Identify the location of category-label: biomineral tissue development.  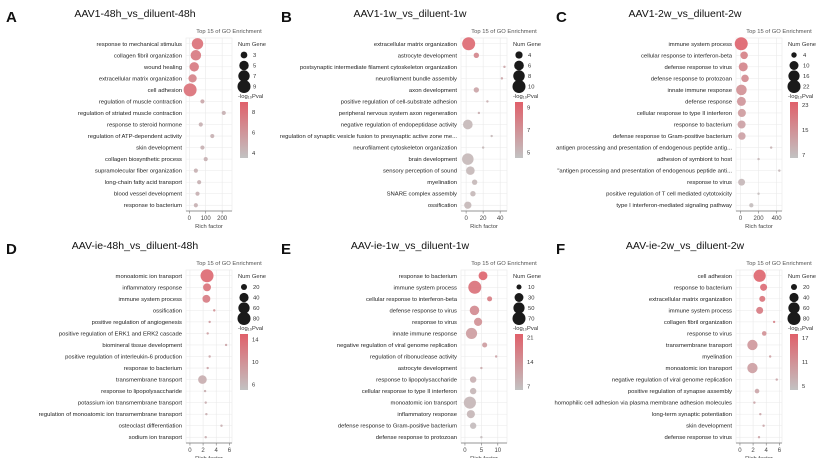
(142, 346).